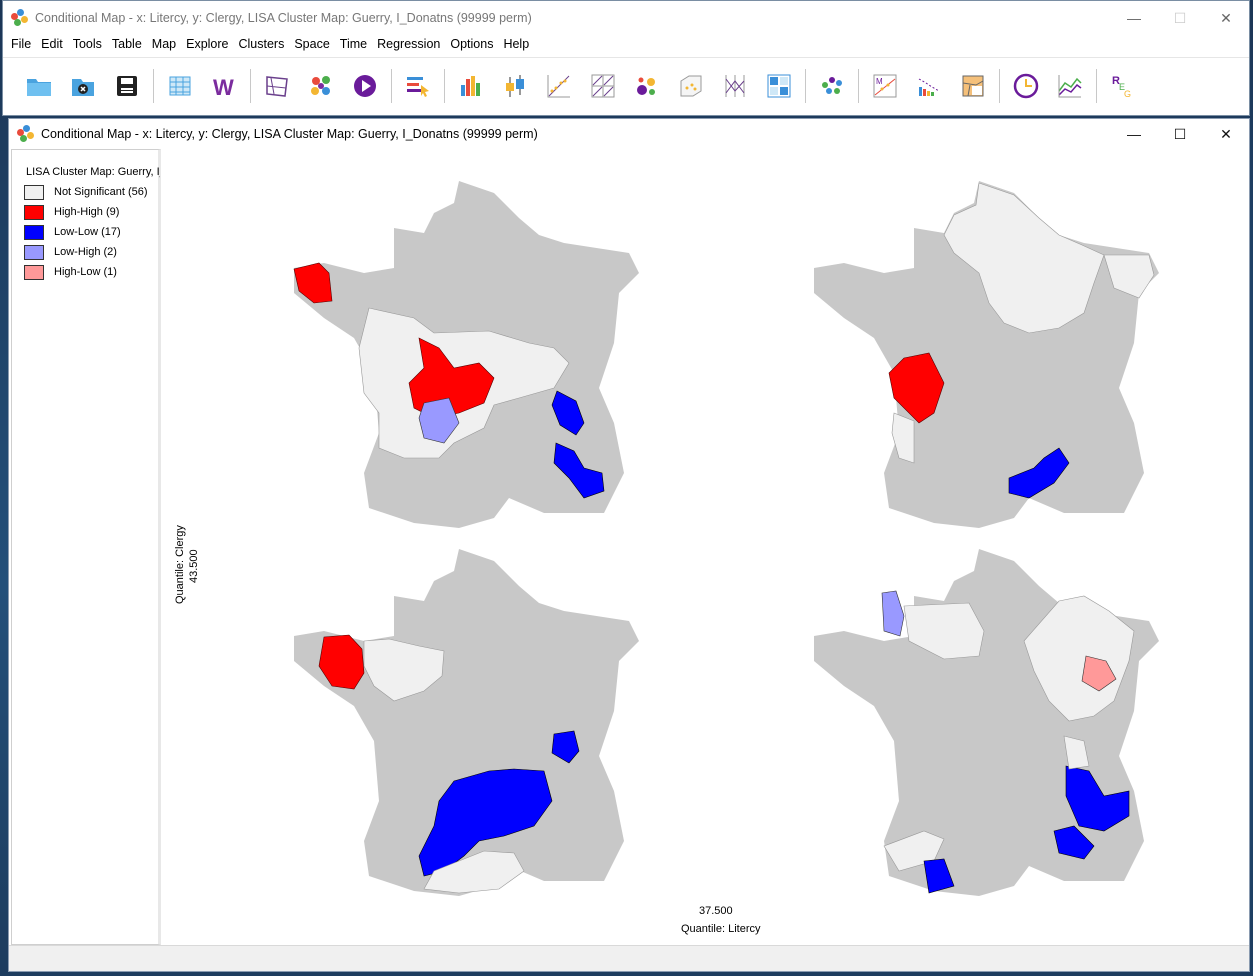 The height and width of the screenshot is (976, 1253). I want to click on cluster-icon, so click(832, 86).